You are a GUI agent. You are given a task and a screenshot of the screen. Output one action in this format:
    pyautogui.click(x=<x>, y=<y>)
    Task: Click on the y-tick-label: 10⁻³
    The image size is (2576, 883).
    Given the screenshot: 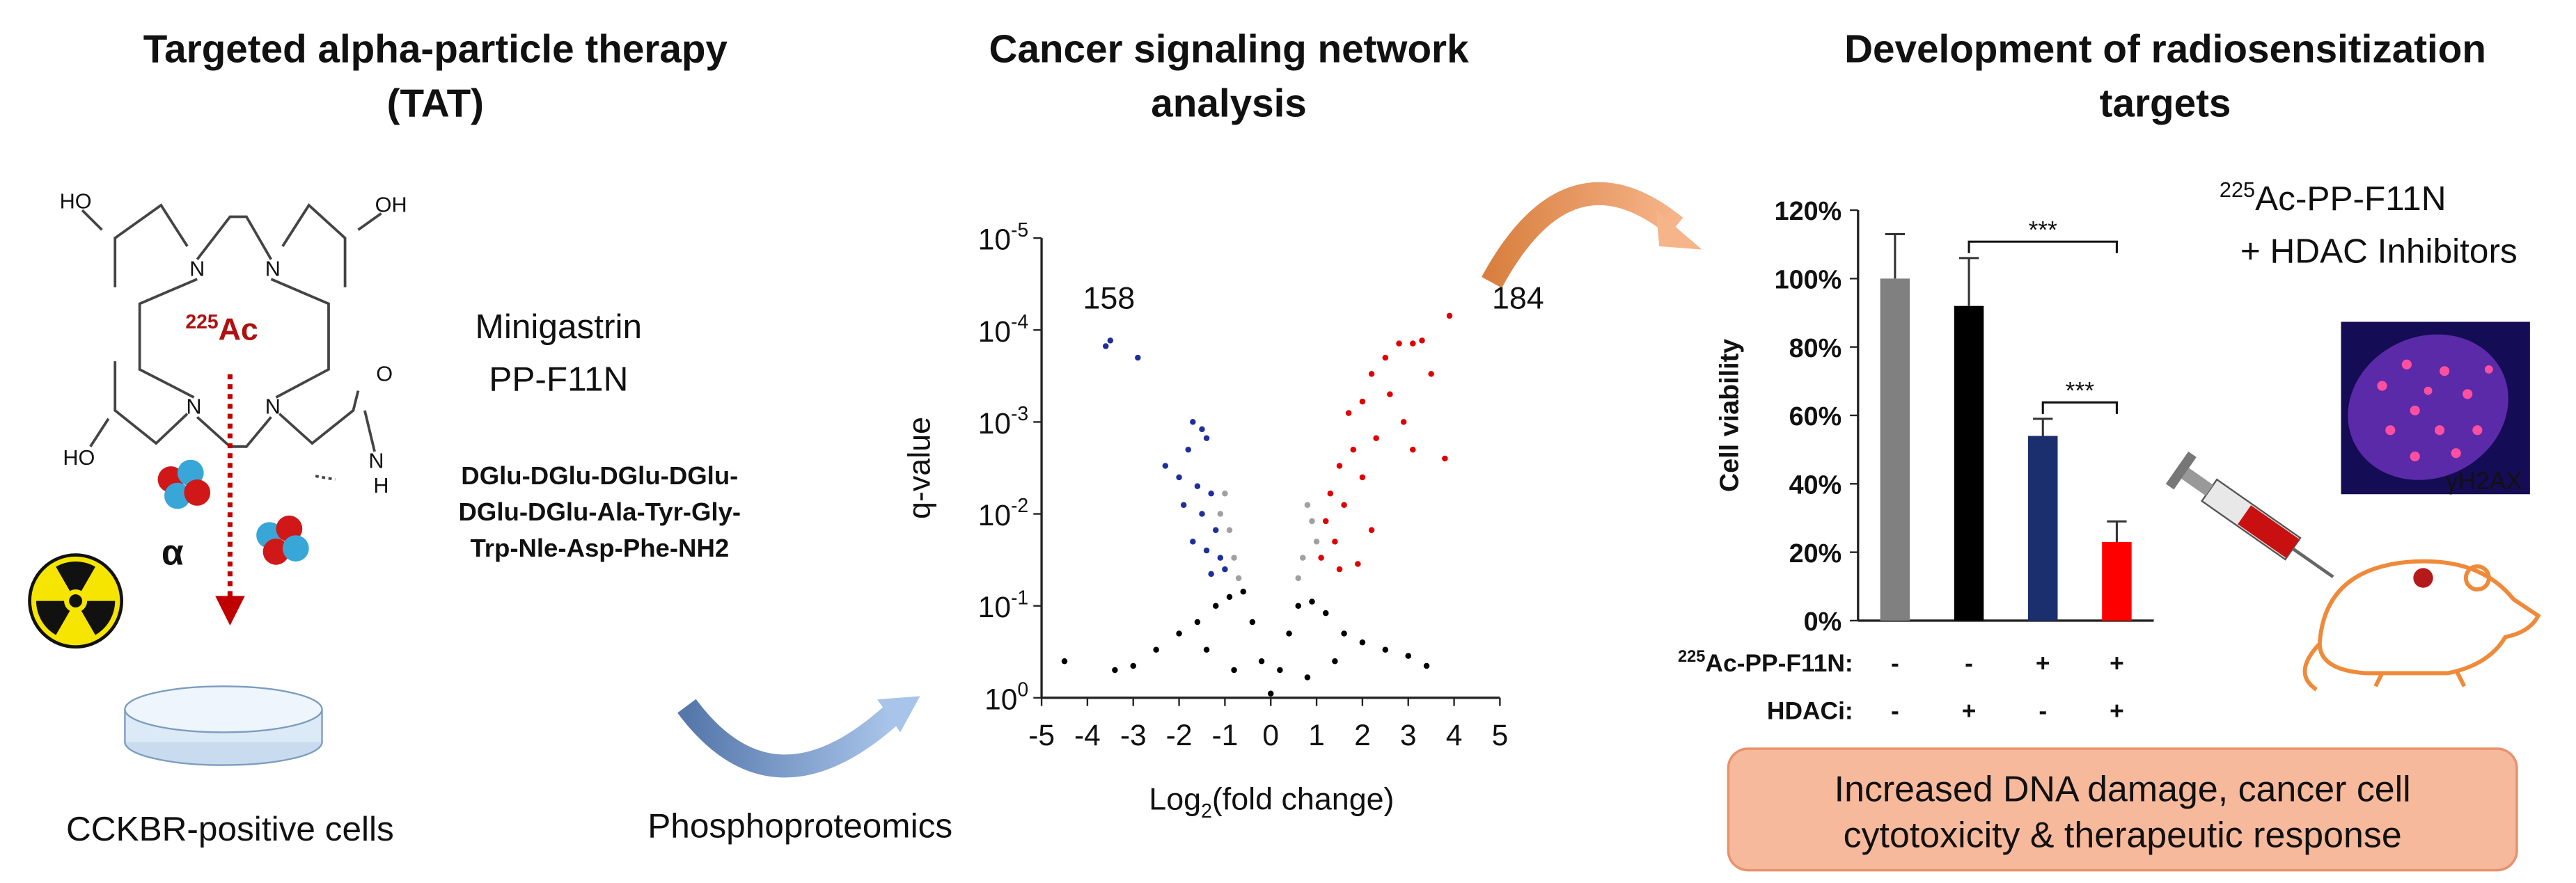 What is the action you would take?
    pyautogui.click(x=1003, y=421)
    